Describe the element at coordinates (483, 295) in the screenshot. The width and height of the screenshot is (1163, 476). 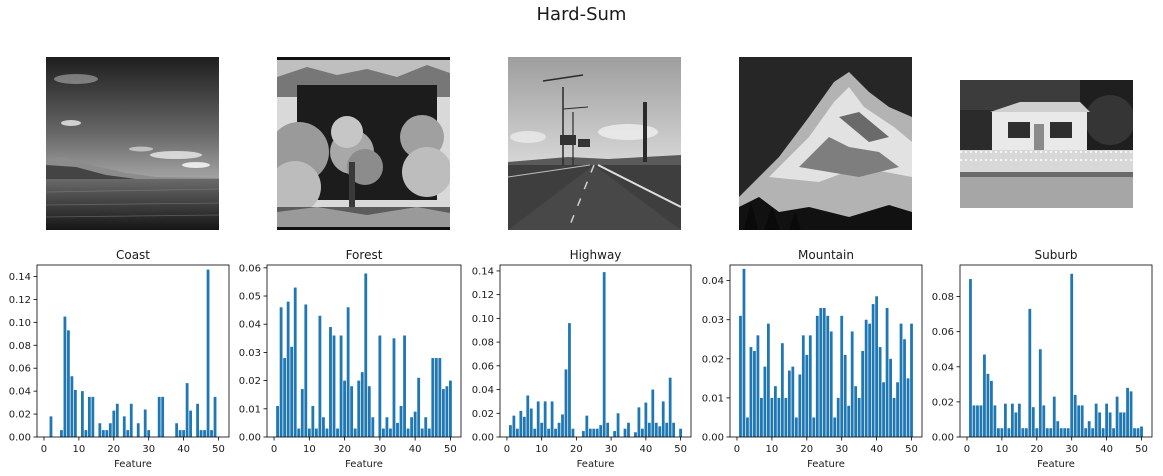
I see `highway-ytick-label-6: 0.12` at that location.